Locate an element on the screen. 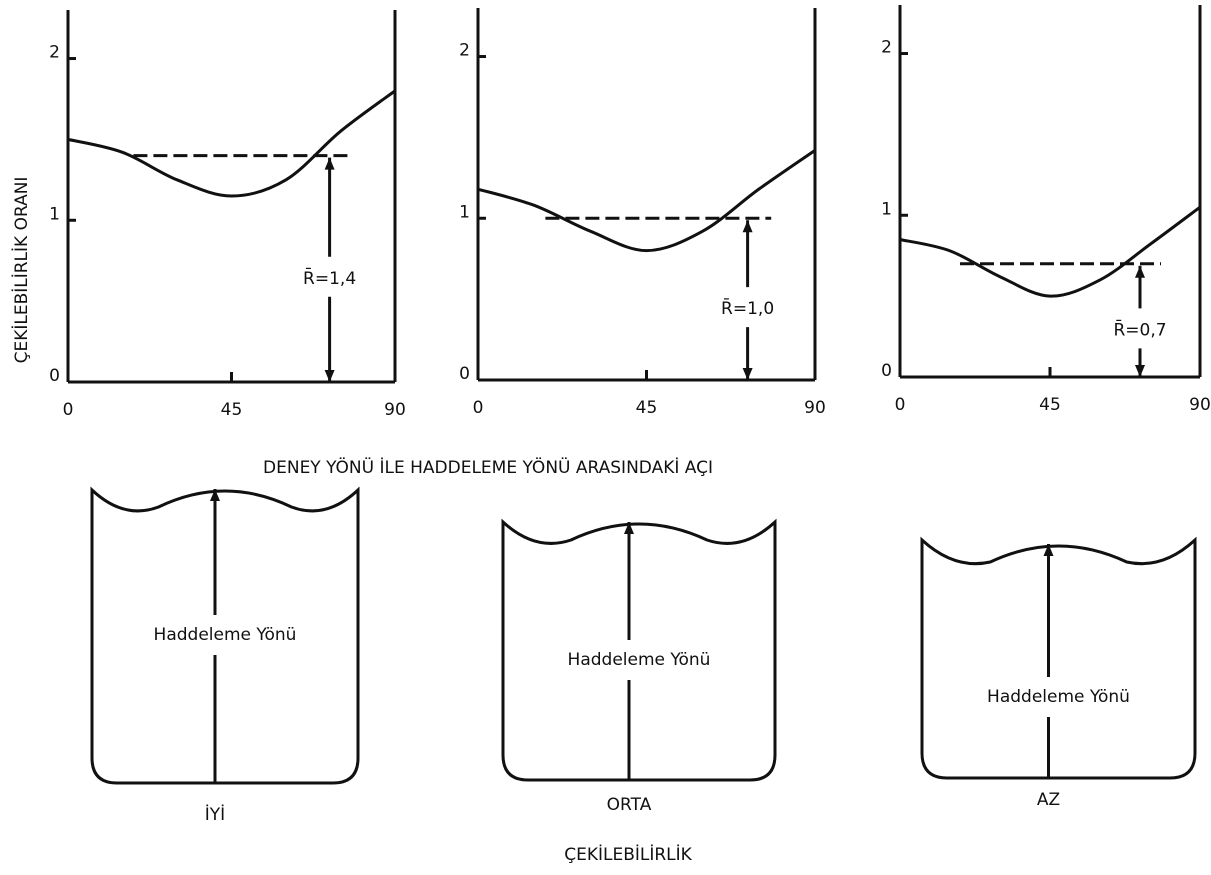 Image resolution: width=1211 pixels, height=875 pixels. quality-label: ORTA is located at coordinates (629, 805).